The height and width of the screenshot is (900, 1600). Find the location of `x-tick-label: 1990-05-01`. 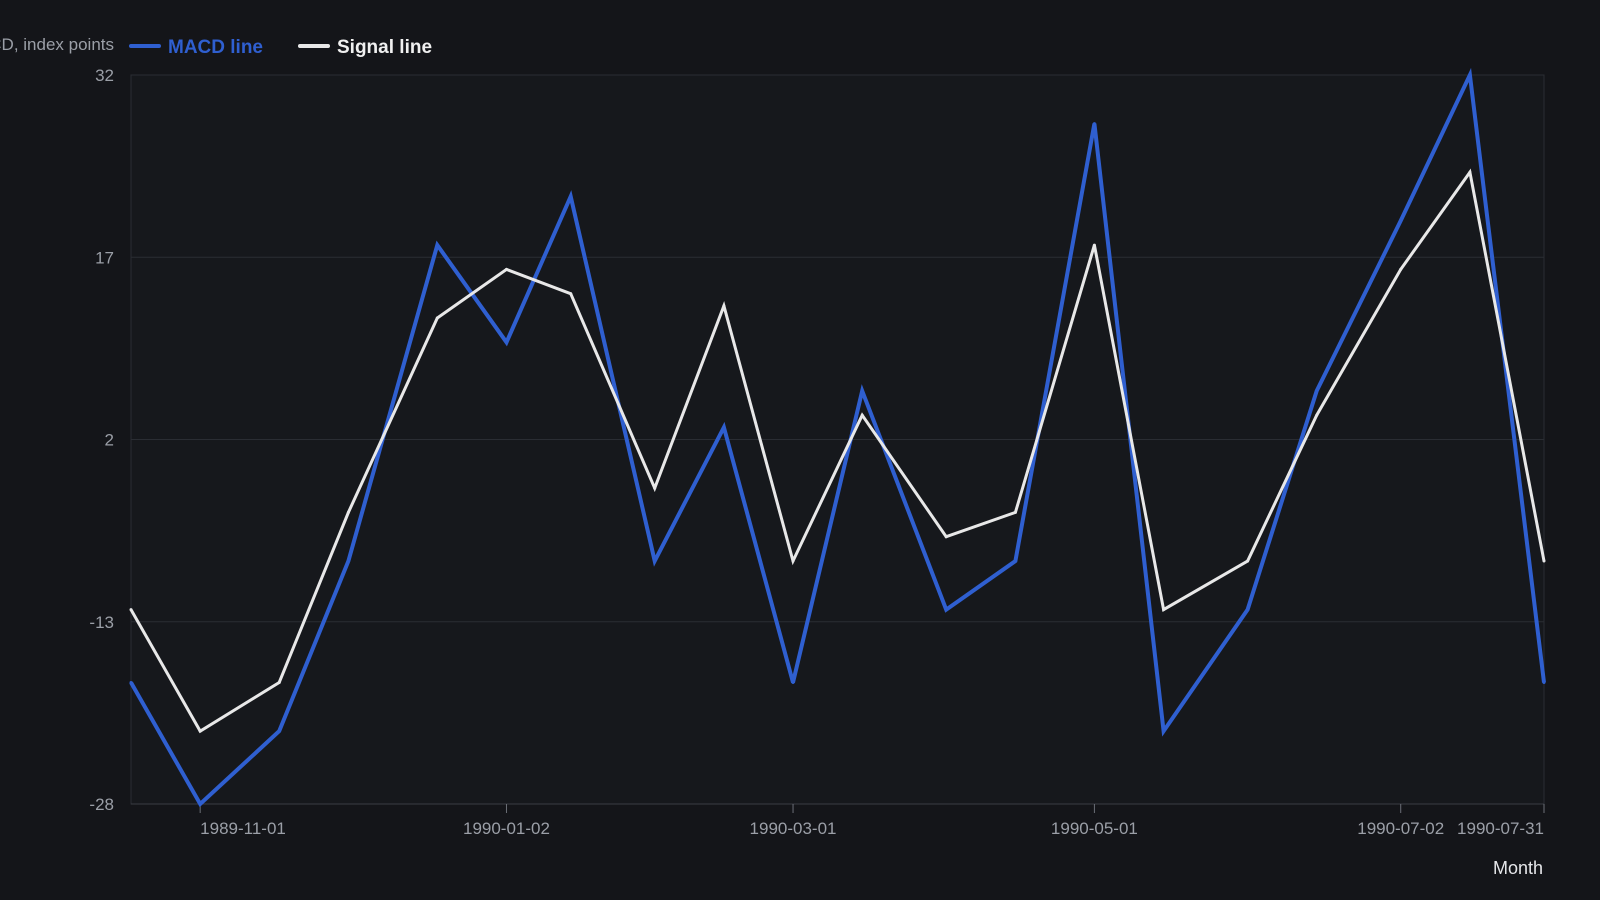

x-tick-label: 1990-05-01 is located at coordinates (1094, 828).